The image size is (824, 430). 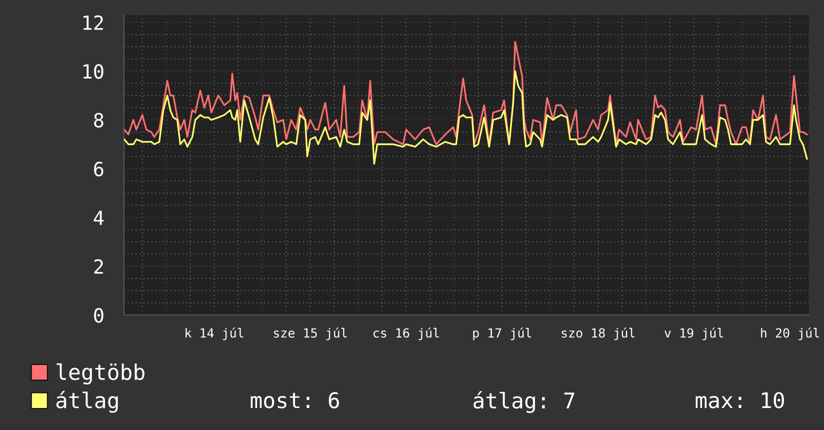 What do you see at coordinates (598, 334) in the screenshot?
I see `x-tick-label: szo 18 júl` at bounding box center [598, 334].